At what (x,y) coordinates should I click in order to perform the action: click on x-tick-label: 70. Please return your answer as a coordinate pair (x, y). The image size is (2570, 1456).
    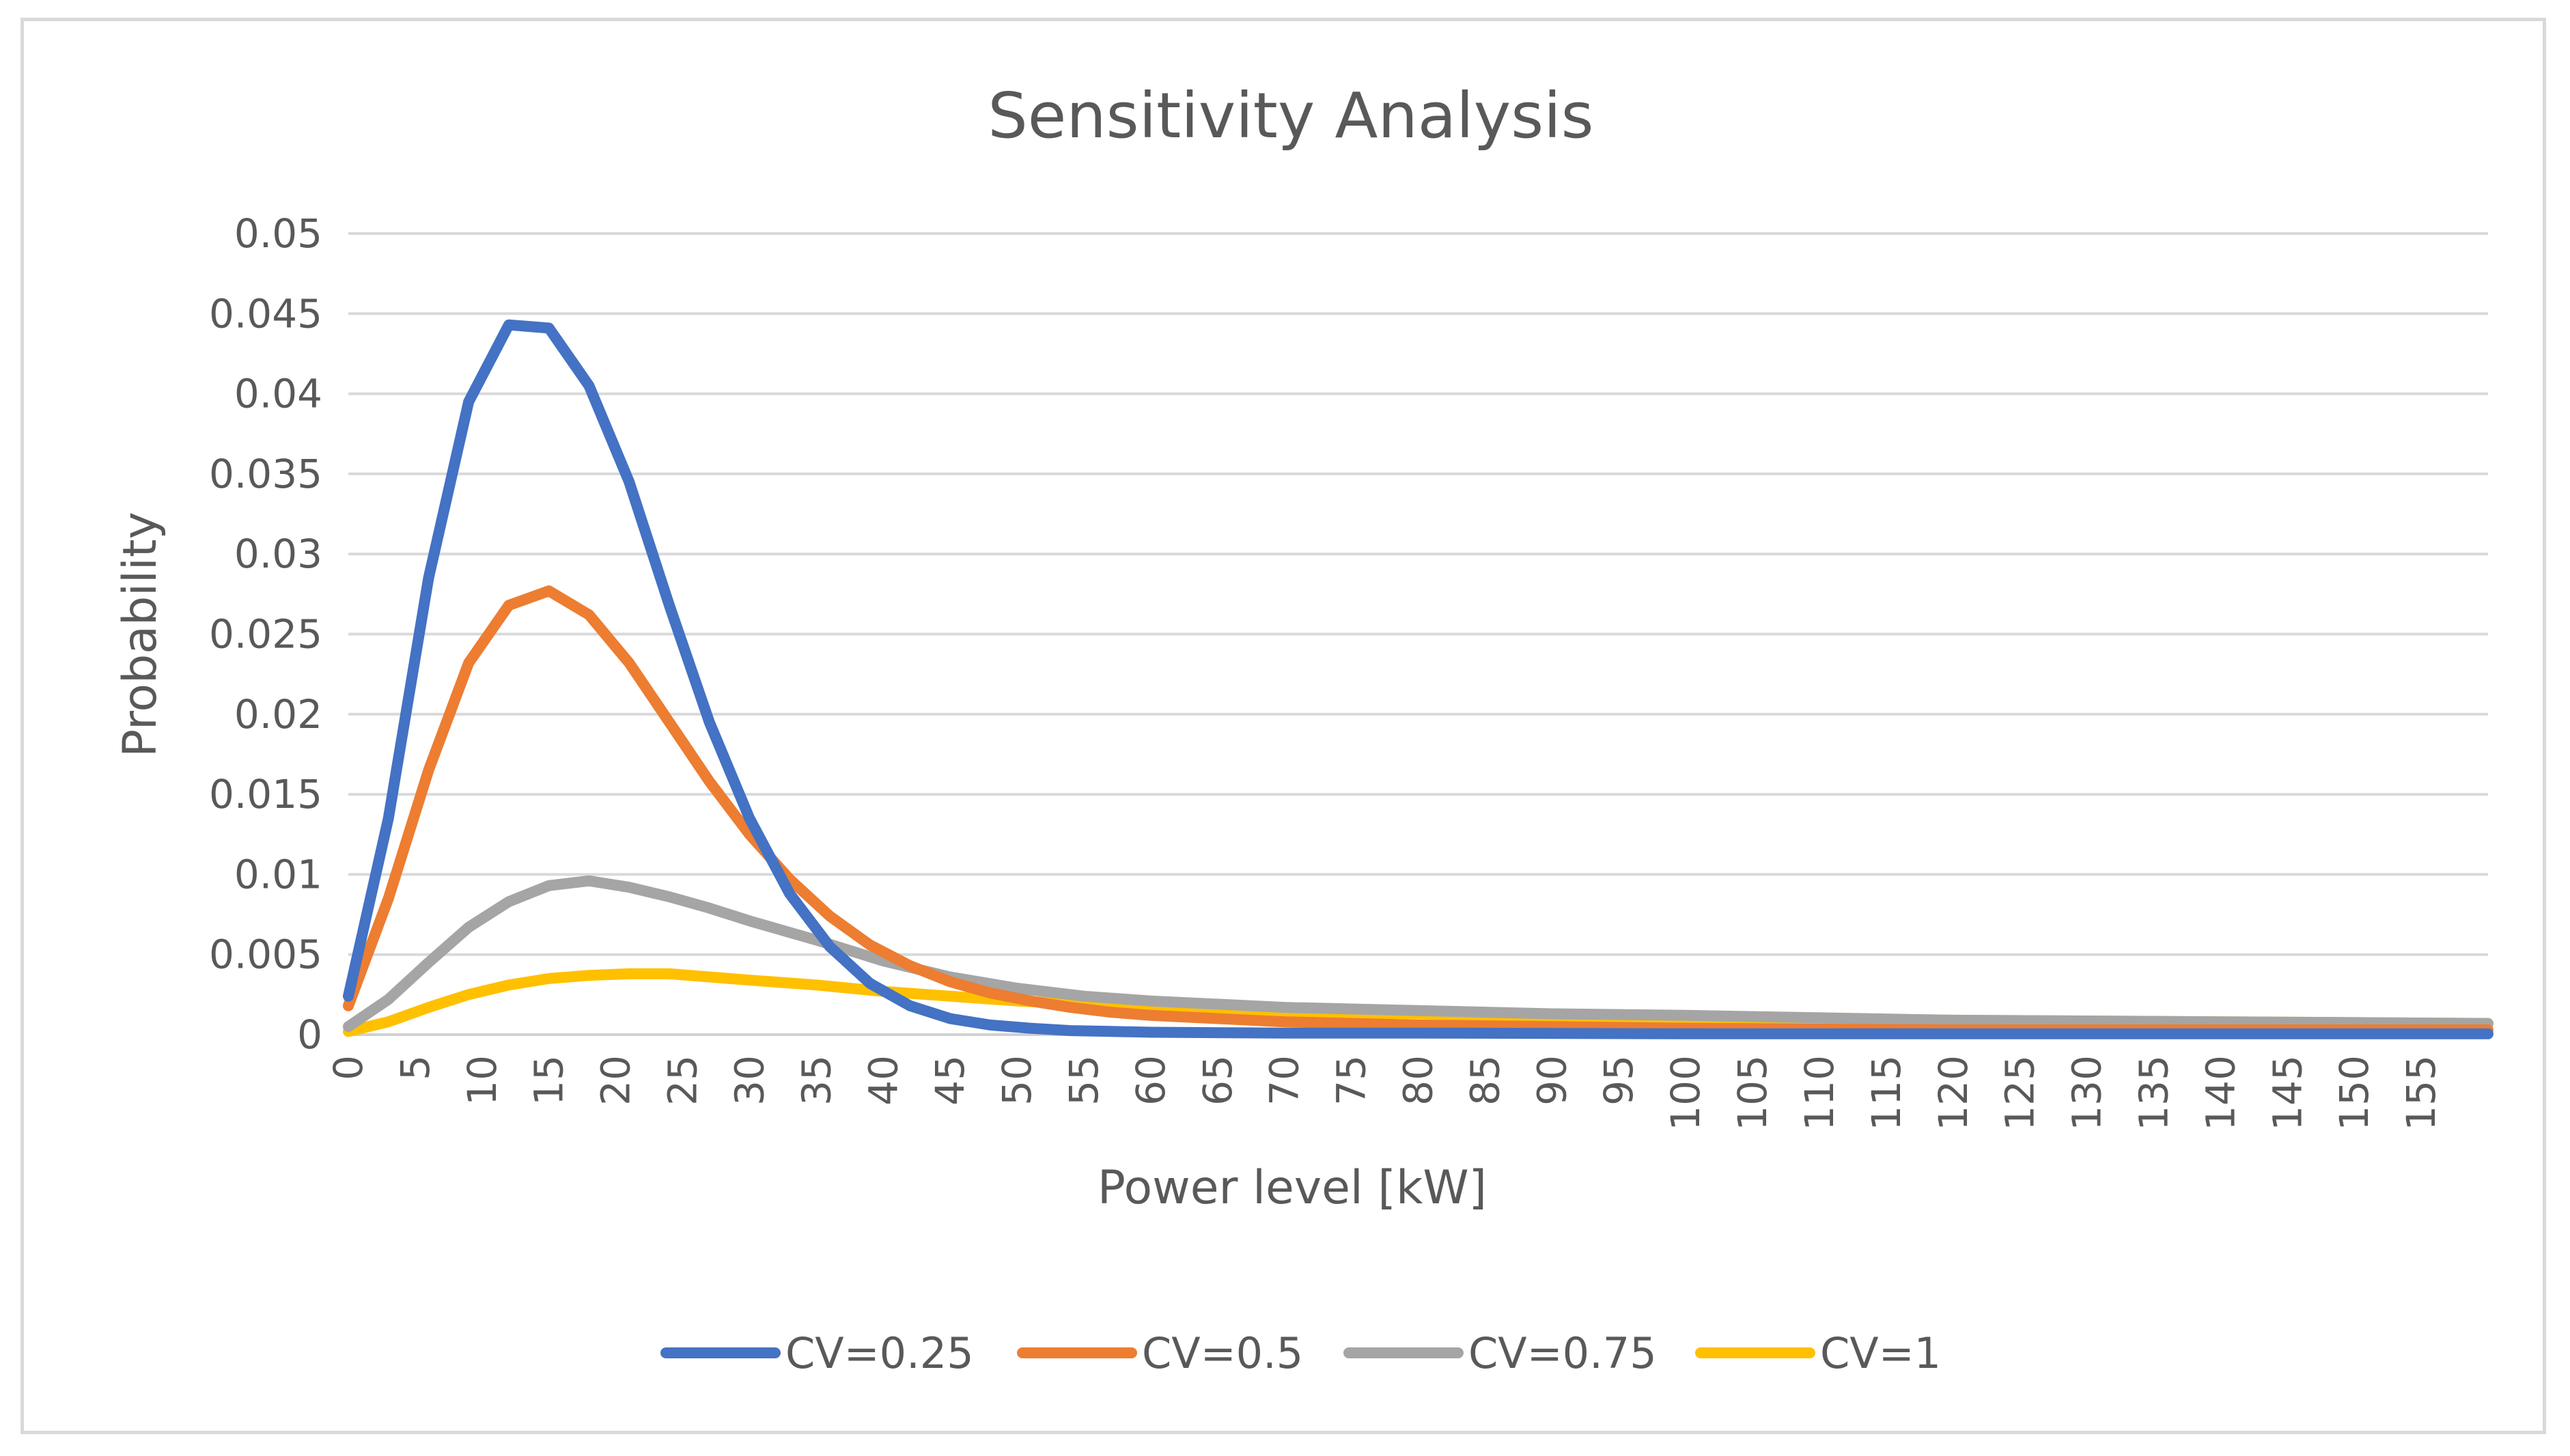
    Looking at the image, I should click on (1284, 1080).